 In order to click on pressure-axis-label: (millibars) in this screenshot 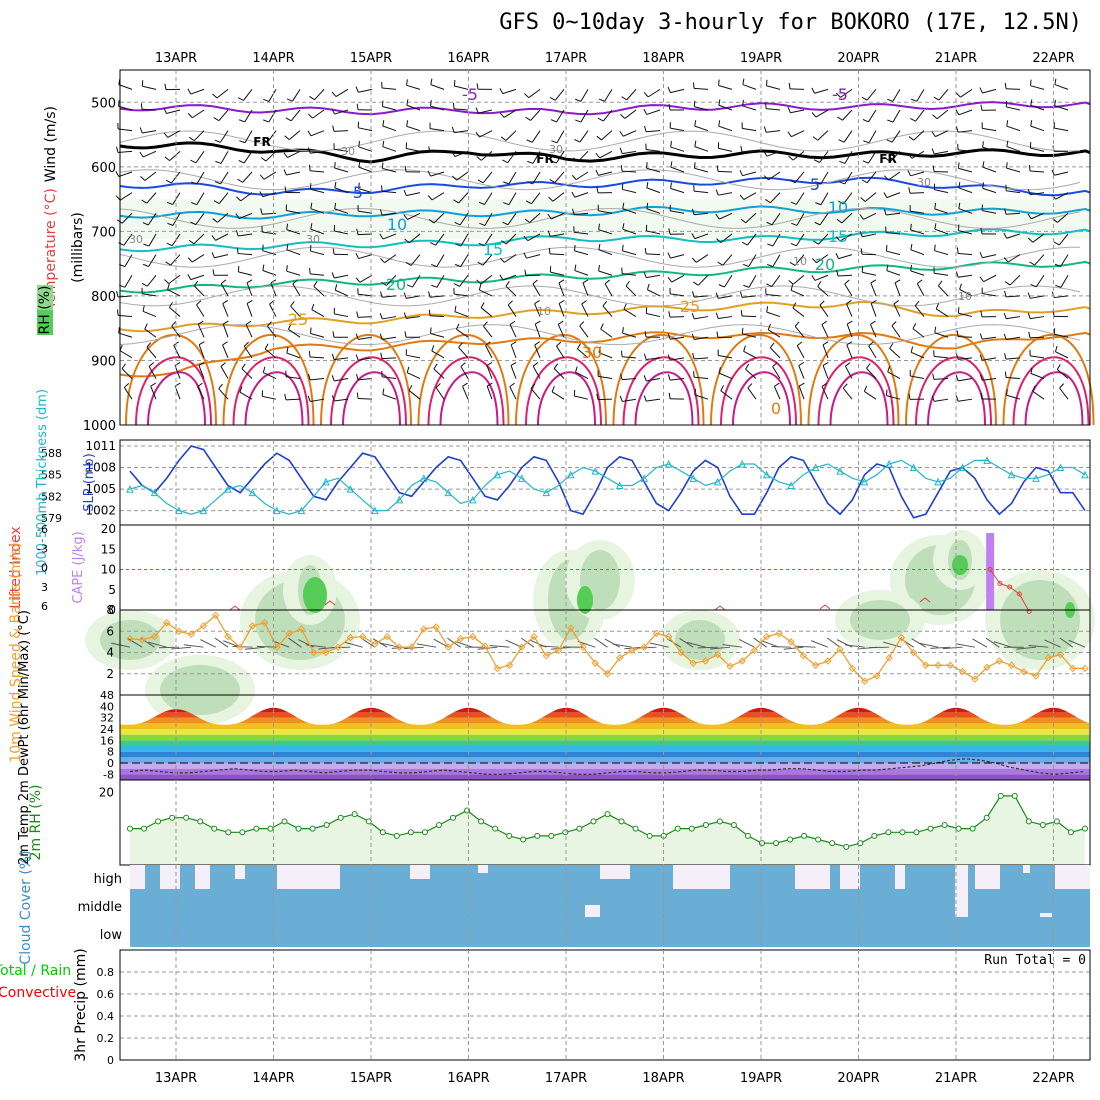, I will do `click(78, 247)`.